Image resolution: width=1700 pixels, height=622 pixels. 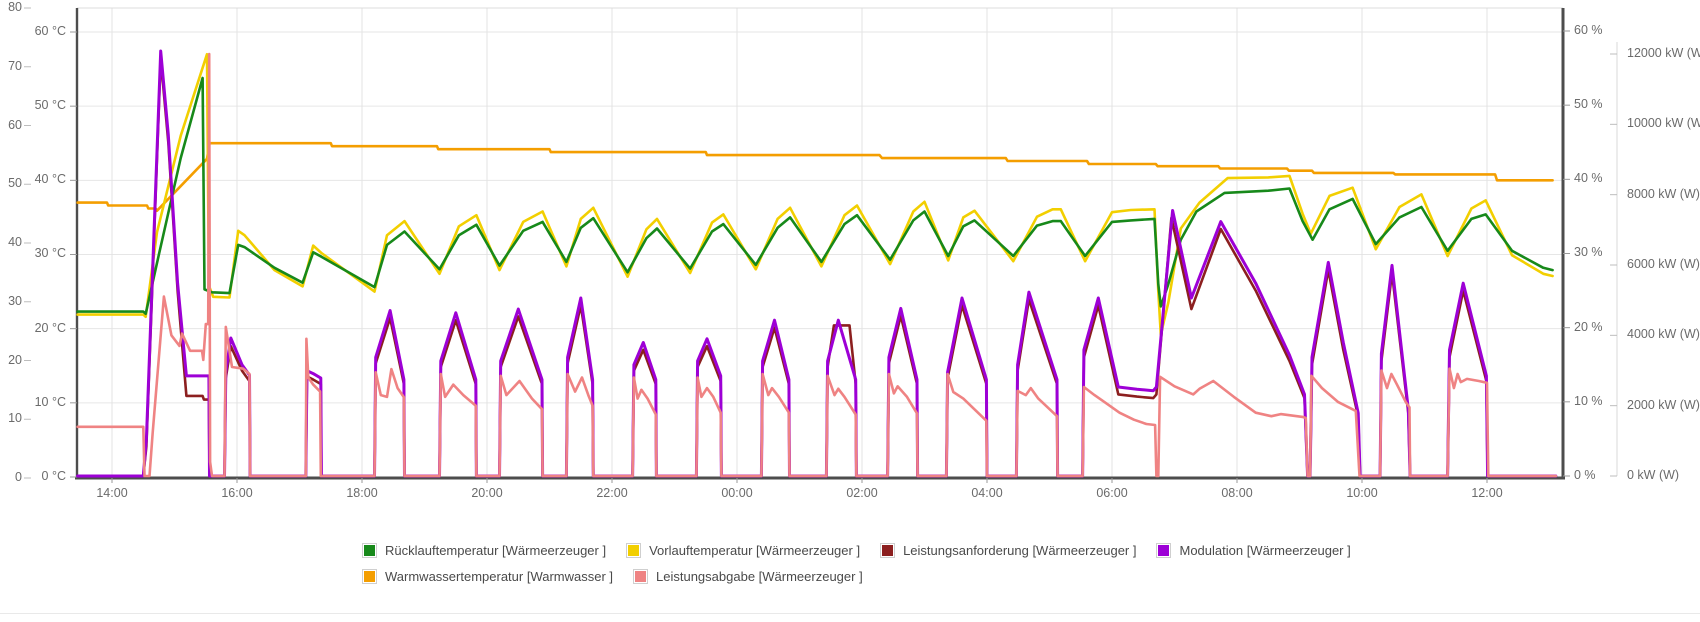 What do you see at coordinates (1663, 404) in the screenshot?
I see `power-axis-label: 2000 kW (W)` at bounding box center [1663, 404].